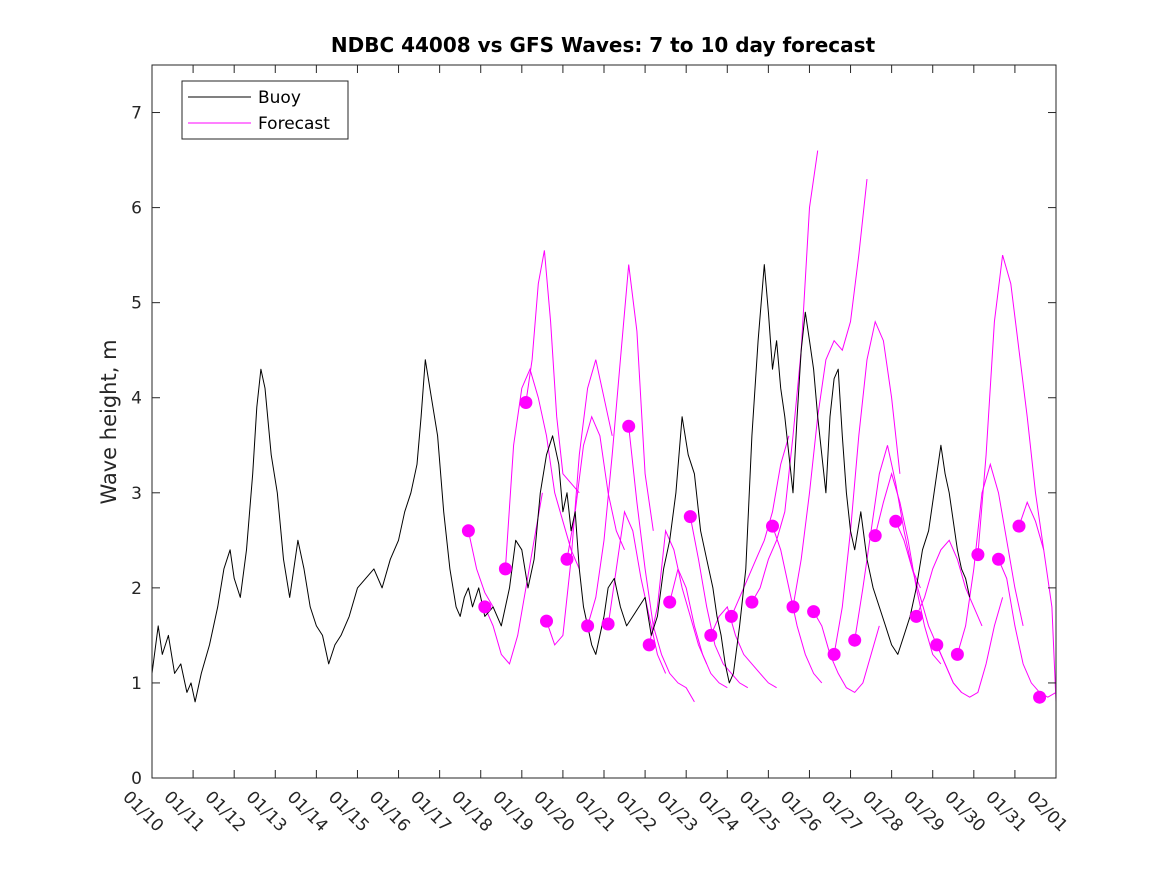  I want to click on x-tick-label: 01/20, so click(553, 811).